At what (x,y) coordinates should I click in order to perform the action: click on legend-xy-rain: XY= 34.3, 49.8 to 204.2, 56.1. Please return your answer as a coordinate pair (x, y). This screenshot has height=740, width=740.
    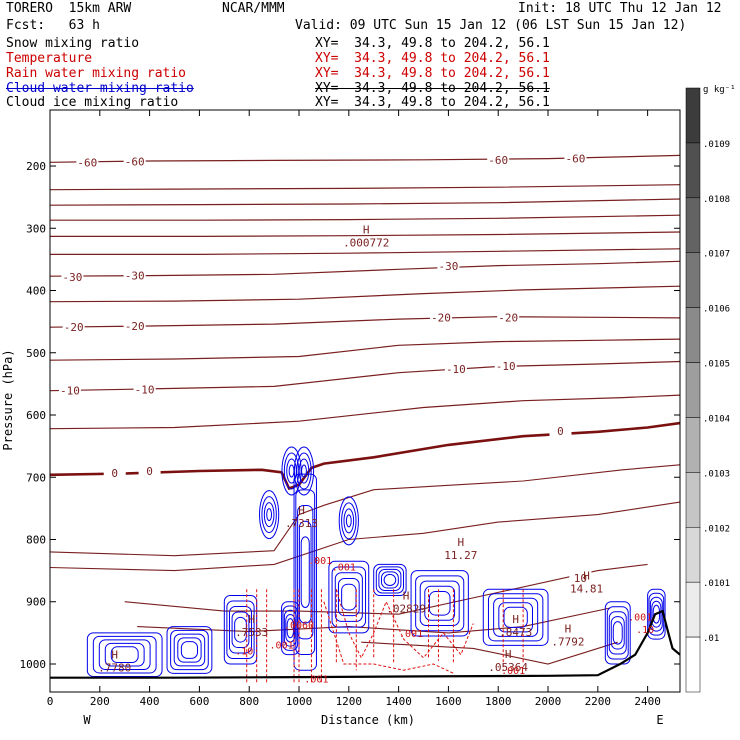
    Looking at the image, I should click on (432, 73).